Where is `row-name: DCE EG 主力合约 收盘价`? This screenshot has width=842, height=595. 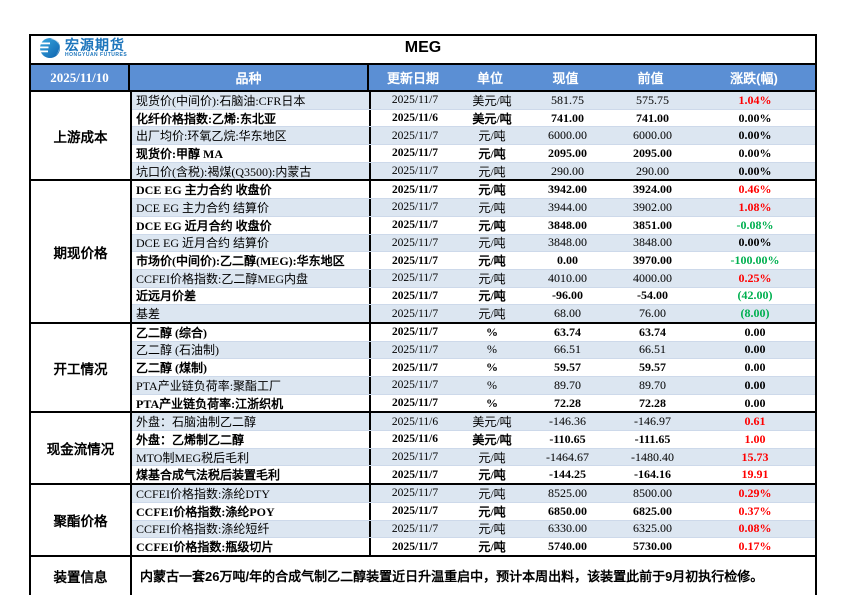
row-name: DCE EG 主力合约 收盘价 is located at coordinates (251, 190).